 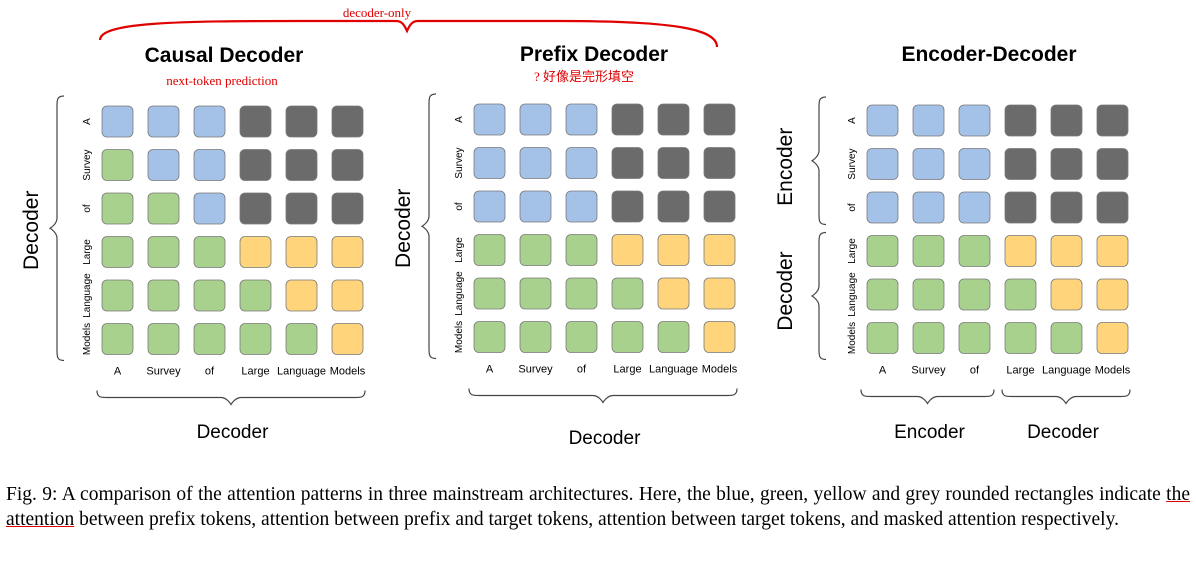 I want to click on row-label: Large, so click(x=459, y=250).